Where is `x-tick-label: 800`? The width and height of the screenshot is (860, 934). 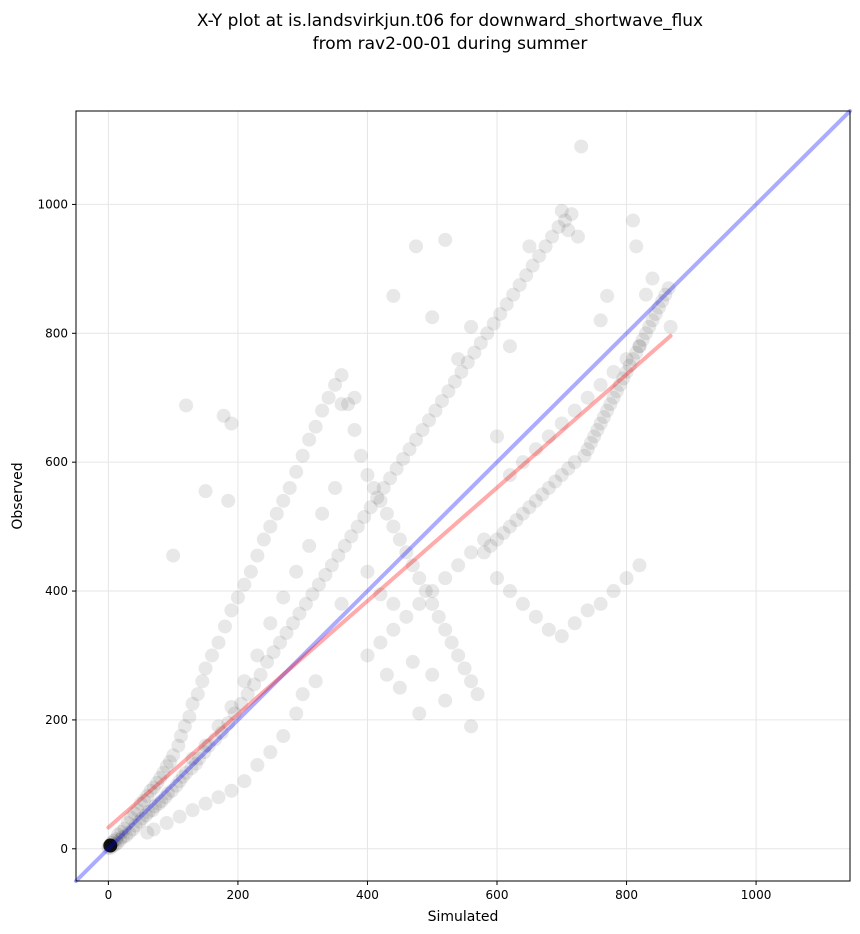 x-tick-label: 800 is located at coordinates (626, 895).